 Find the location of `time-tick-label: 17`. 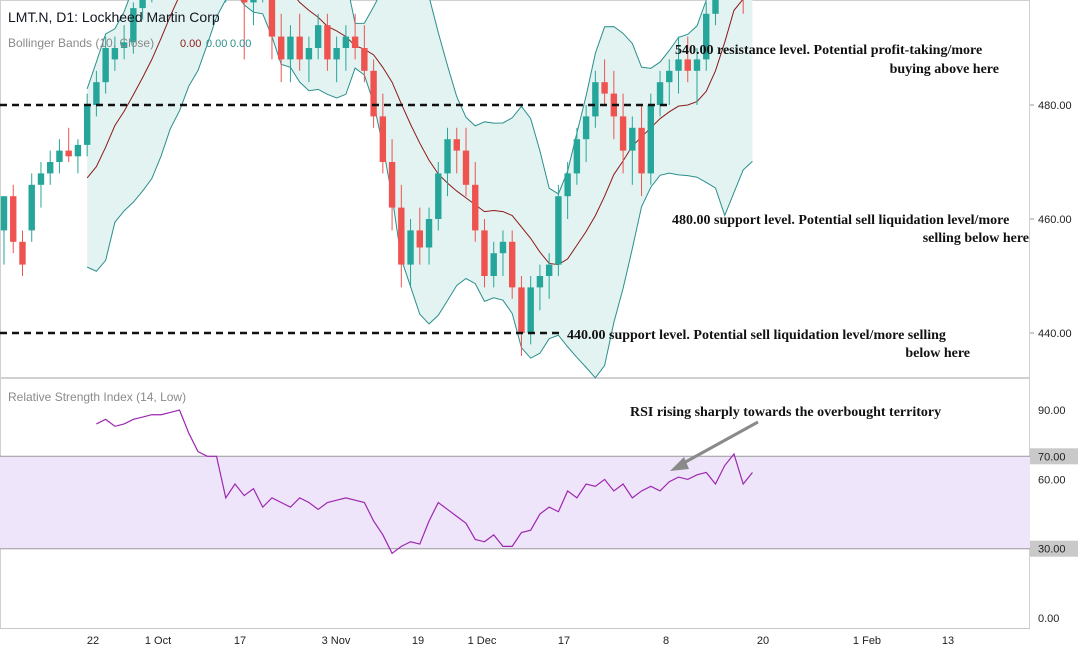

time-tick-label: 17 is located at coordinates (564, 641).